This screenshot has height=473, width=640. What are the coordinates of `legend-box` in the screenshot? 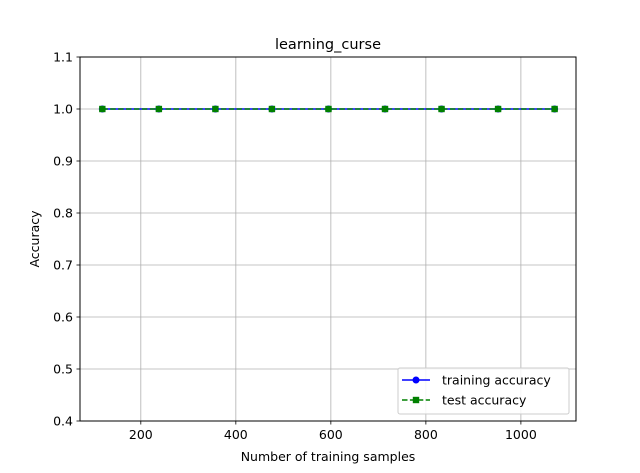 It's located at (483, 391).